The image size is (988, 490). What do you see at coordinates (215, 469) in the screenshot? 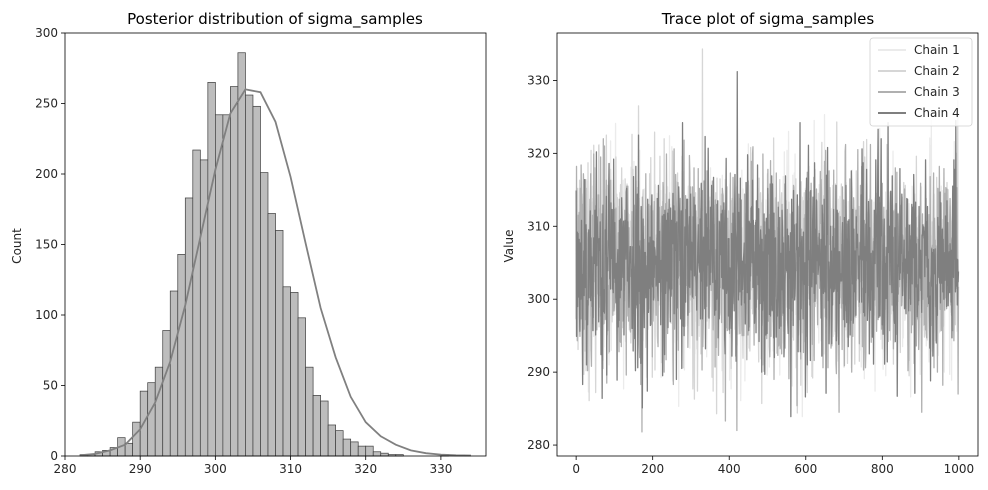
I see `x-tick-label: 300` at bounding box center [215, 469].